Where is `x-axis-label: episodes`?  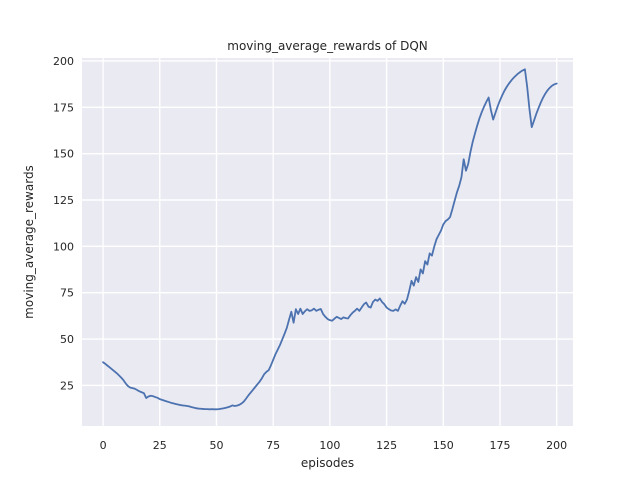
x-axis-label: episodes is located at coordinates (327, 463).